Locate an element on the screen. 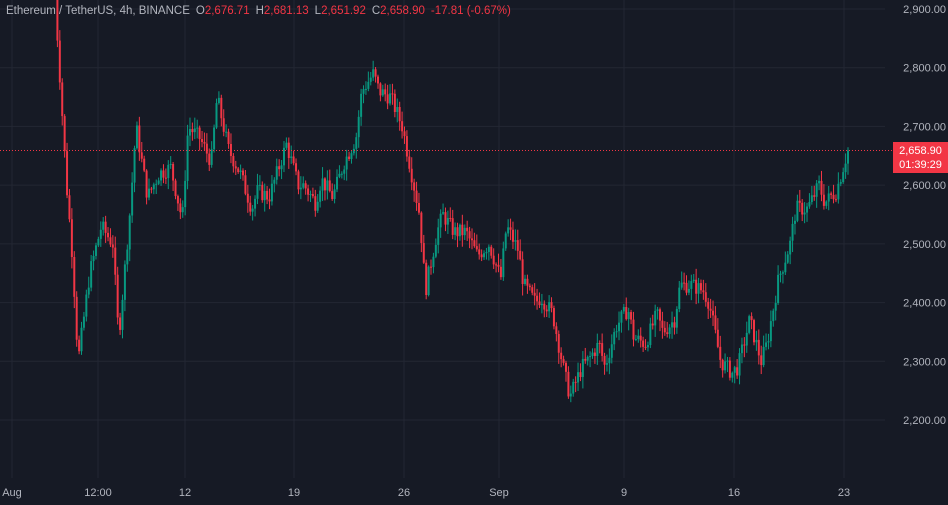 This screenshot has height=505, width=948. time-tick-label: 12 is located at coordinates (185, 493).